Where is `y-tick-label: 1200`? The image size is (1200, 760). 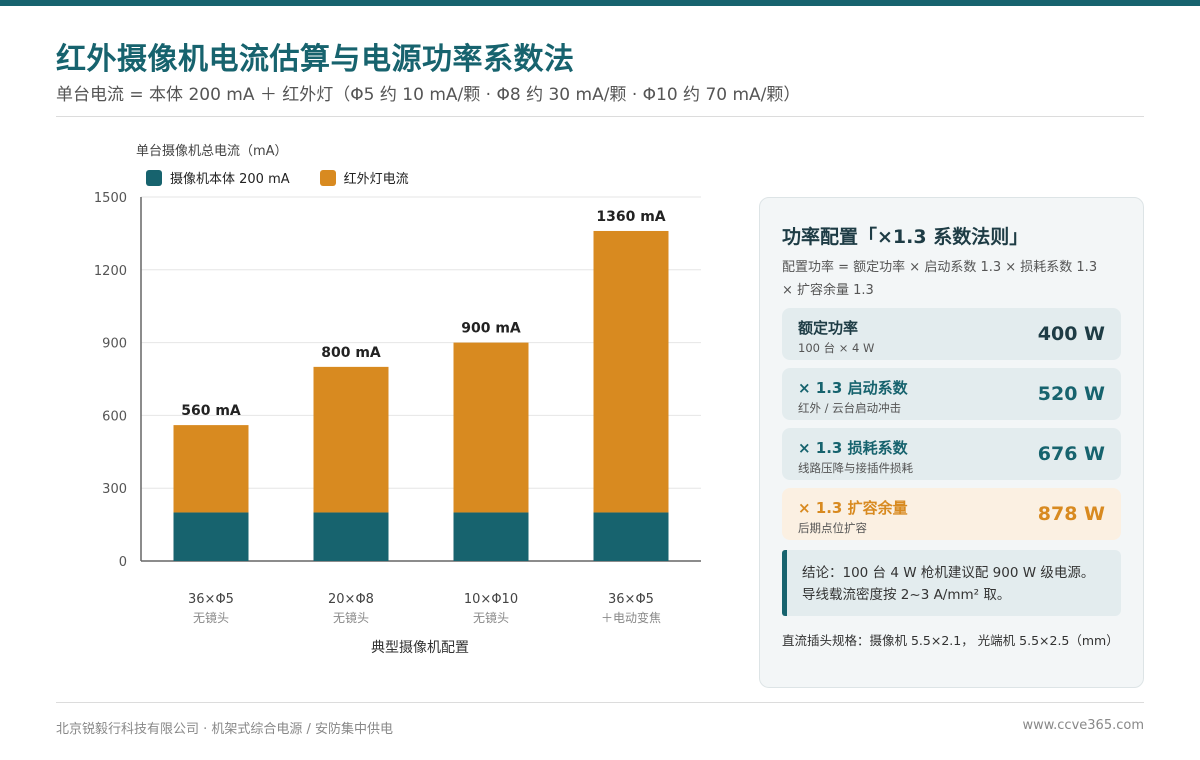 y-tick-label: 1200 is located at coordinates (110, 271).